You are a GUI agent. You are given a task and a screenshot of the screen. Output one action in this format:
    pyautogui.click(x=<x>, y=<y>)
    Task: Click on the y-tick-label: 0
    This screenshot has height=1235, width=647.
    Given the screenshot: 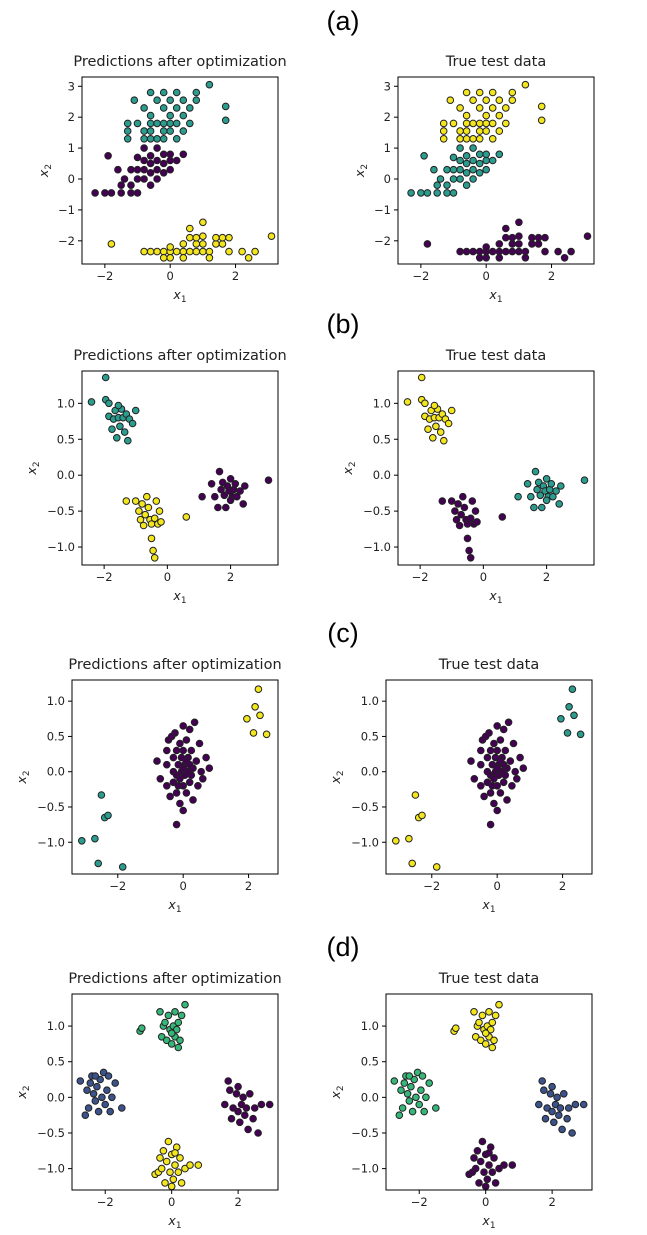 What is the action you would take?
    pyautogui.click(x=387, y=179)
    